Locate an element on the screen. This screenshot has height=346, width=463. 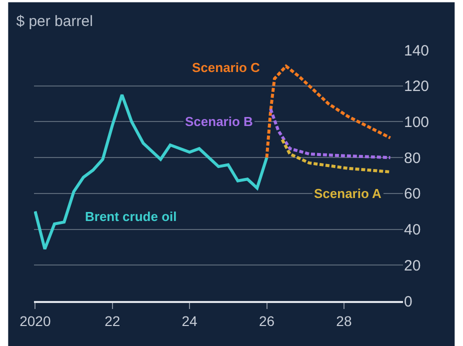
y-tick-label: 140 is located at coordinates (417, 51).